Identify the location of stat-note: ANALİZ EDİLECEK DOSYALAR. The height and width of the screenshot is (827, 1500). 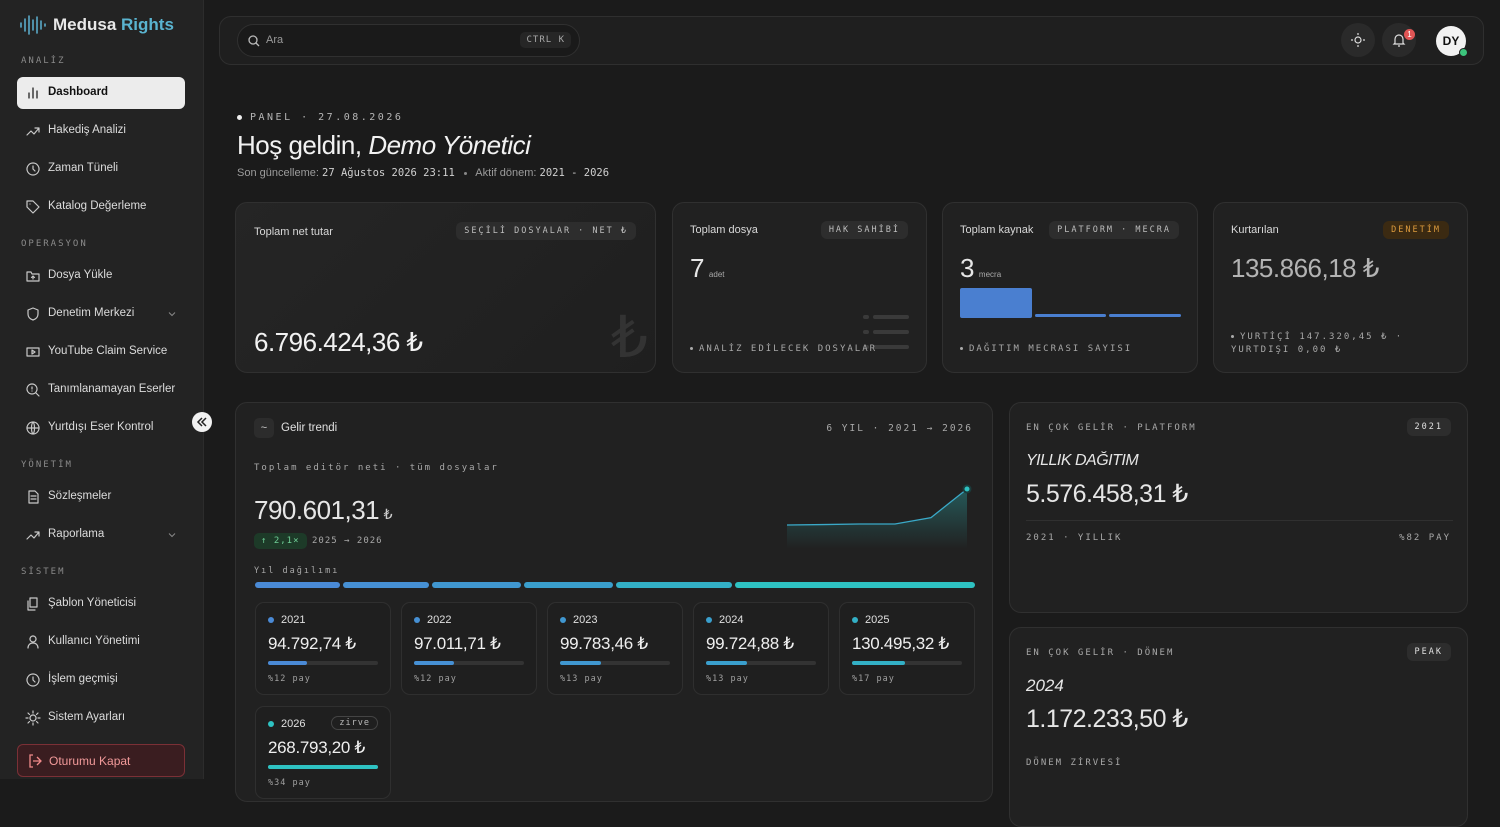
(783, 349).